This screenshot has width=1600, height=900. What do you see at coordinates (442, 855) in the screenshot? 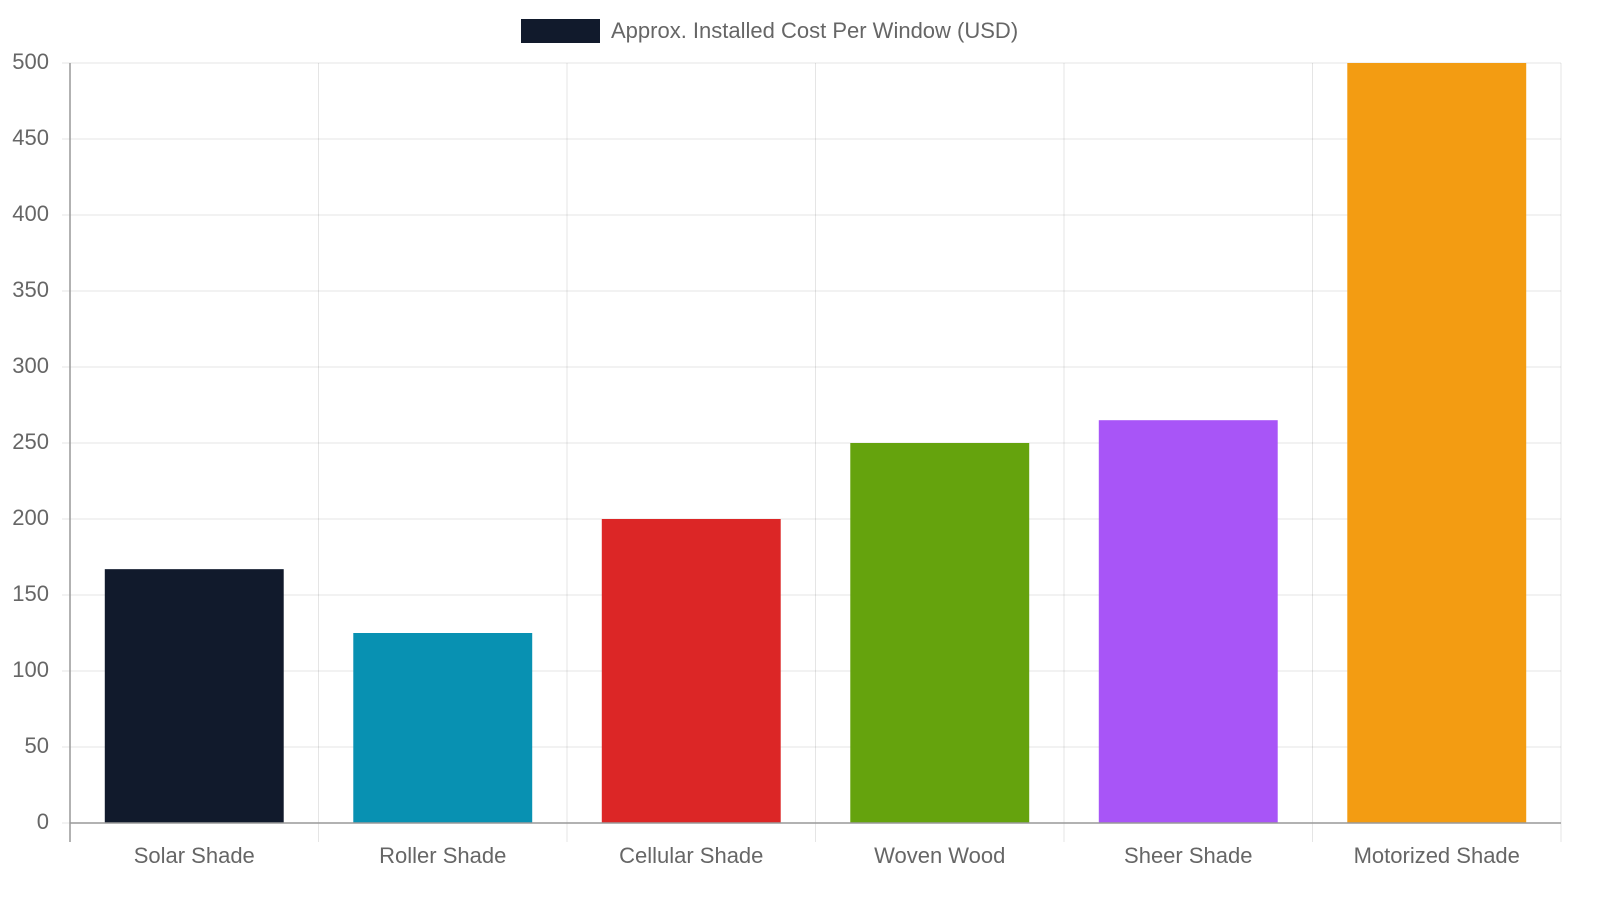
I see `x-tick-label: Roller Shade` at bounding box center [442, 855].